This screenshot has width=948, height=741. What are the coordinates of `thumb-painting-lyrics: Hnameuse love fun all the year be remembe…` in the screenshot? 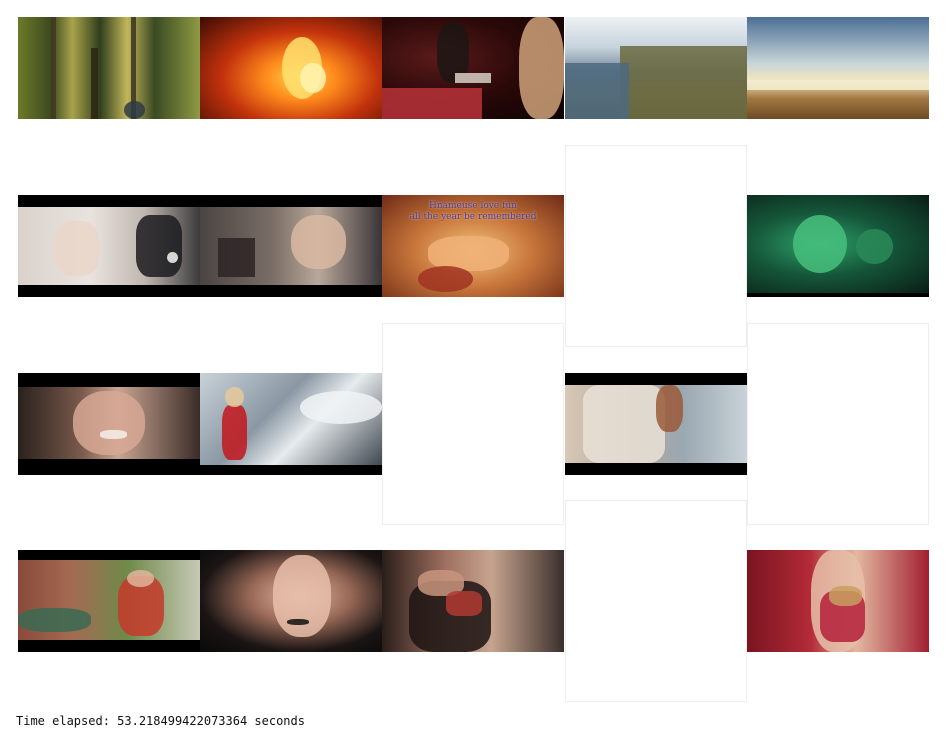 It's located at (473, 246).